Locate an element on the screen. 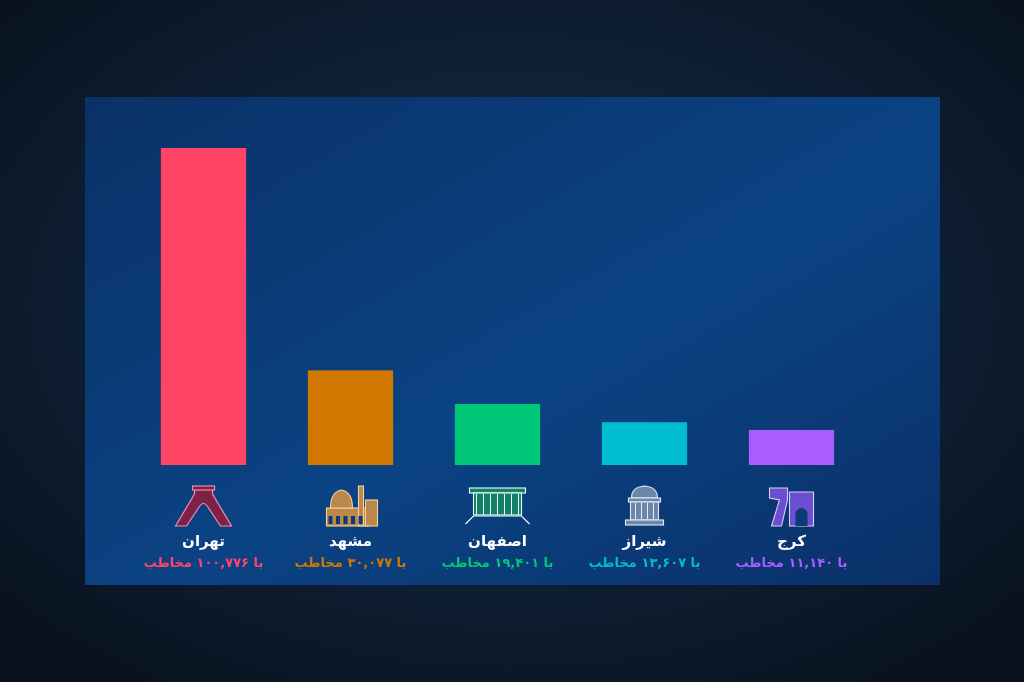  x-tick-label: مشهد is located at coordinates (350, 541).